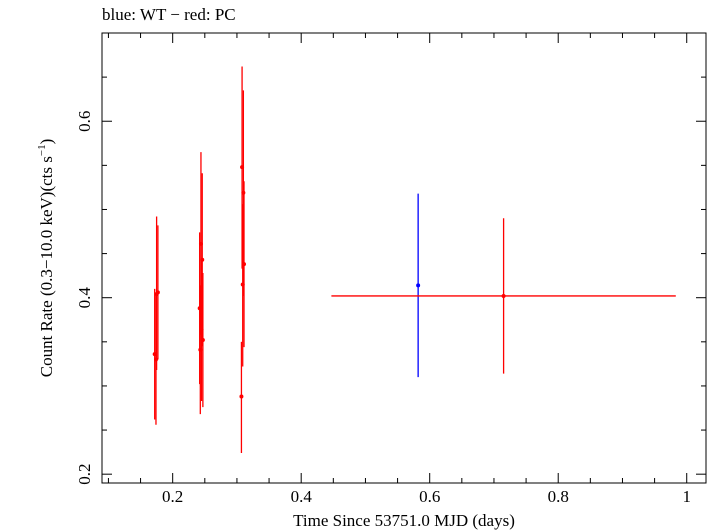 This screenshot has width=709, height=532. Describe the element at coordinates (429, 496) in the screenshot. I see `x-tick-label: 0.6` at that location.